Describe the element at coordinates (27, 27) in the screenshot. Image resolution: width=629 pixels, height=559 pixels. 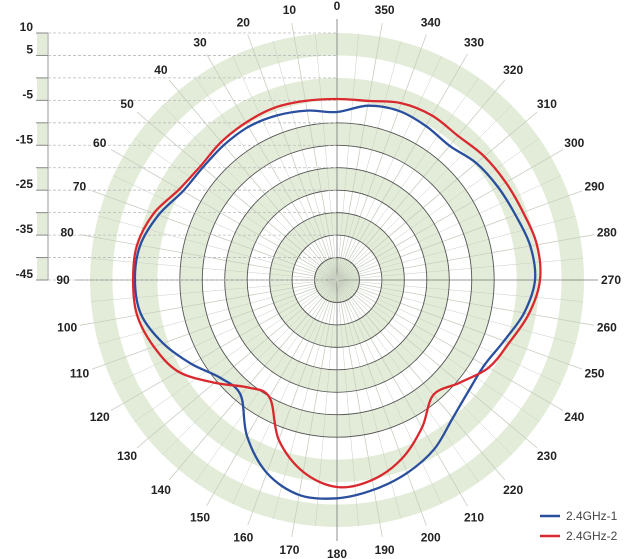
I see `radial-tick-label: 10` at that location.